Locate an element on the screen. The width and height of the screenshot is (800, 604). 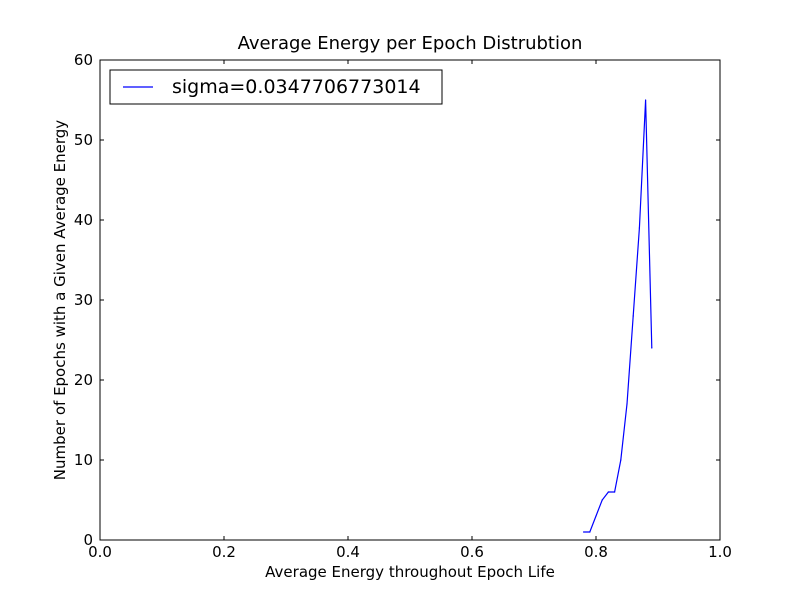
y-tick-label: 0 is located at coordinates (88, 540).